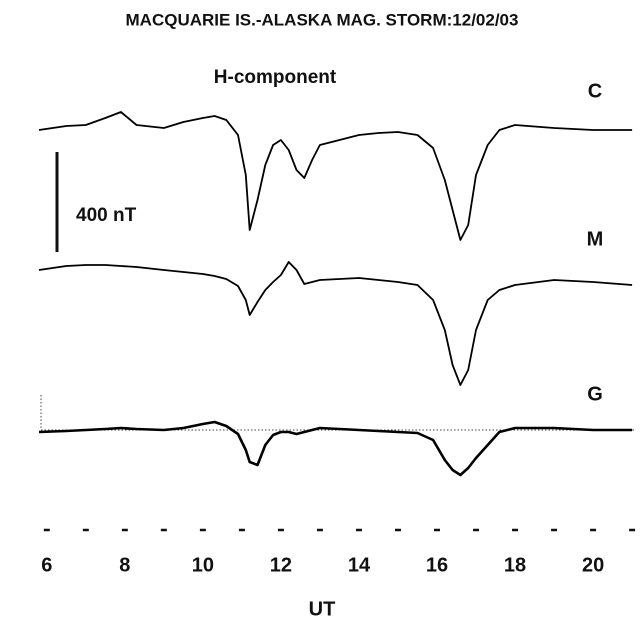 The width and height of the screenshot is (641, 627). Describe the element at coordinates (322, 19) in the screenshot. I see `chart-title: MACQUARIE IS.-ALASKA MAG. STORM:12/02/03` at that location.